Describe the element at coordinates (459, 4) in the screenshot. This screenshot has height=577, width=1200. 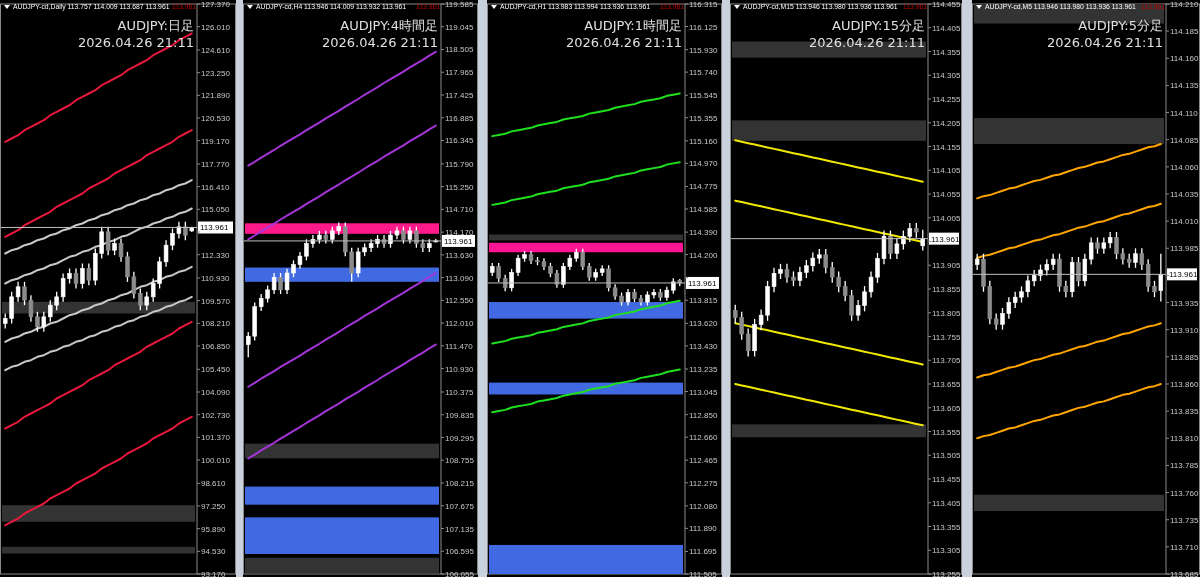
I see `y-tick-label: 119.585` at that location.